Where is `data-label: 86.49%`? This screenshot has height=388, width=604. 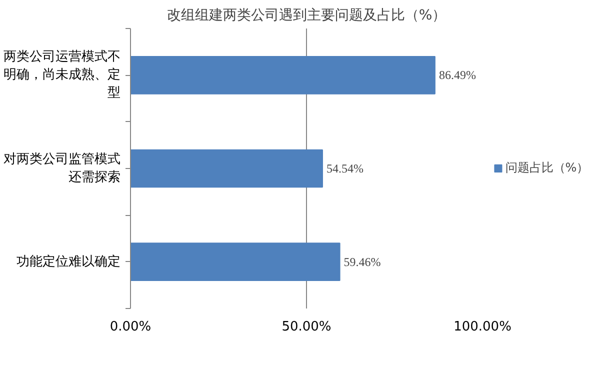 data-label: 86.49% is located at coordinates (457, 75).